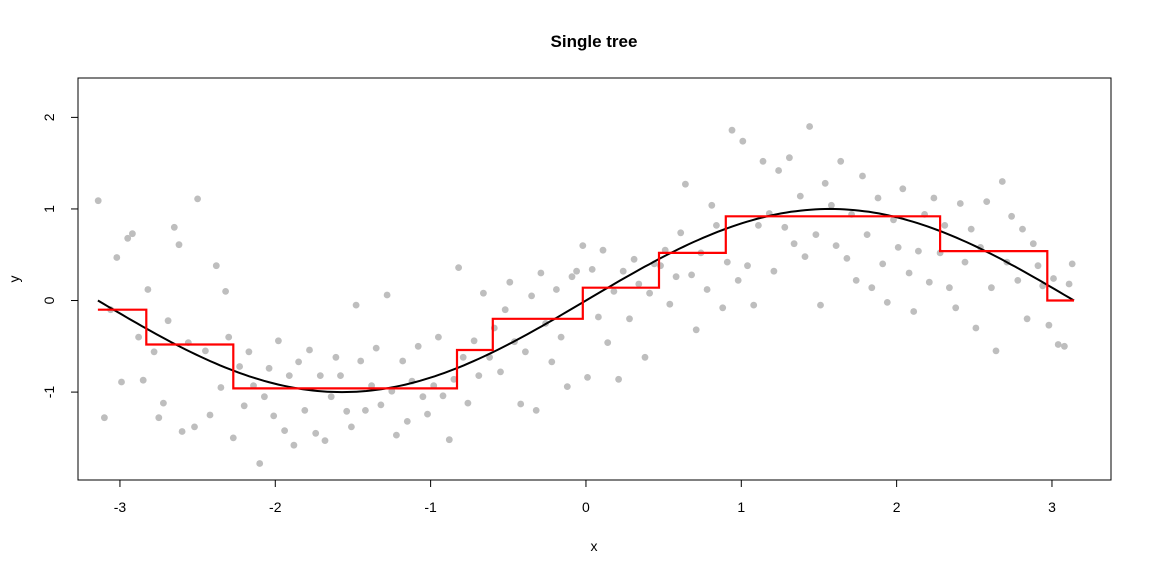 The width and height of the screenshot is (1152, 576). Describe the element at coordinates (1052, 507) in the screenshot. I see `x-tick-label-6: 3` at that location.